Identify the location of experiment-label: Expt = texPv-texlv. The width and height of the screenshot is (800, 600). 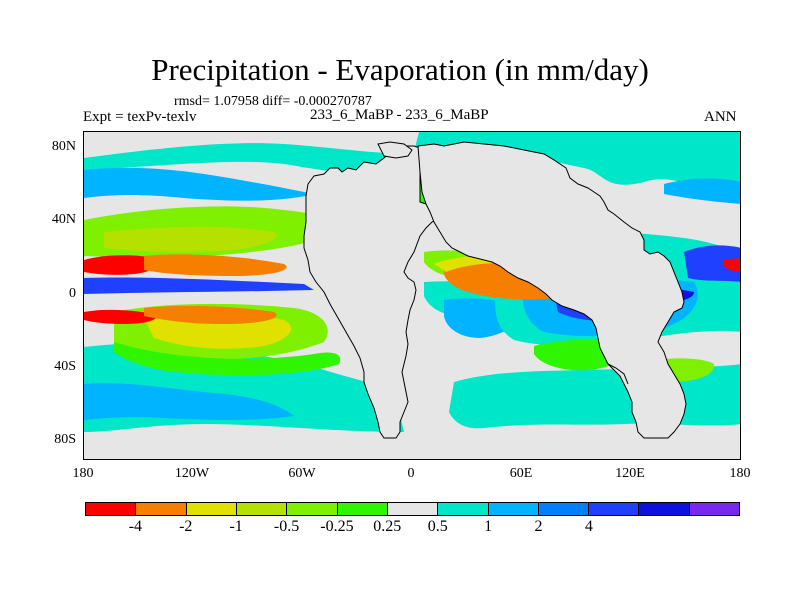
(140, 117).